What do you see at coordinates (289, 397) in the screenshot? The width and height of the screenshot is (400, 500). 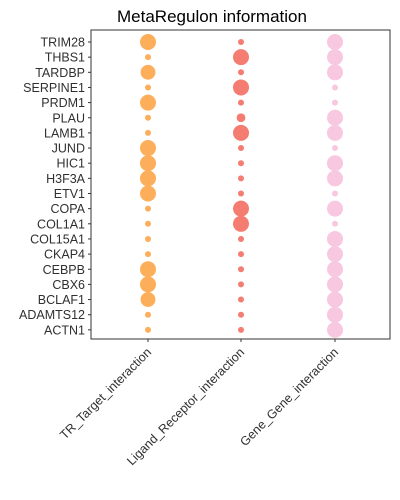 I see `x-tick-label: Gene_Gene_interaction` at bounding box center [289, 397].